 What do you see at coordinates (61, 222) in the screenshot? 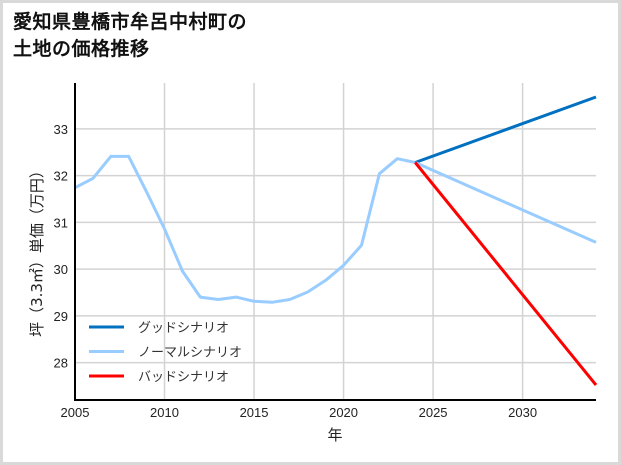
I see `y-tick-label: 31` at bounding box center [61, 222].